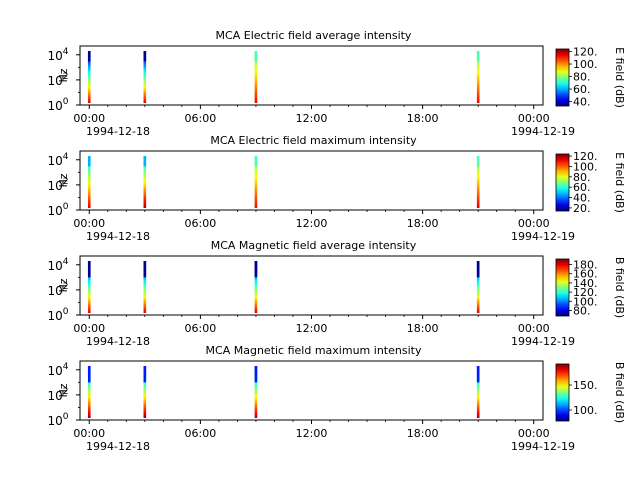 The width and height of the screenshot is (640, 480). What do you see at coordinates (585, 283) in the screenshot?
I see `colorbar-tick-label: 140.` at bounding box center [585, 283].